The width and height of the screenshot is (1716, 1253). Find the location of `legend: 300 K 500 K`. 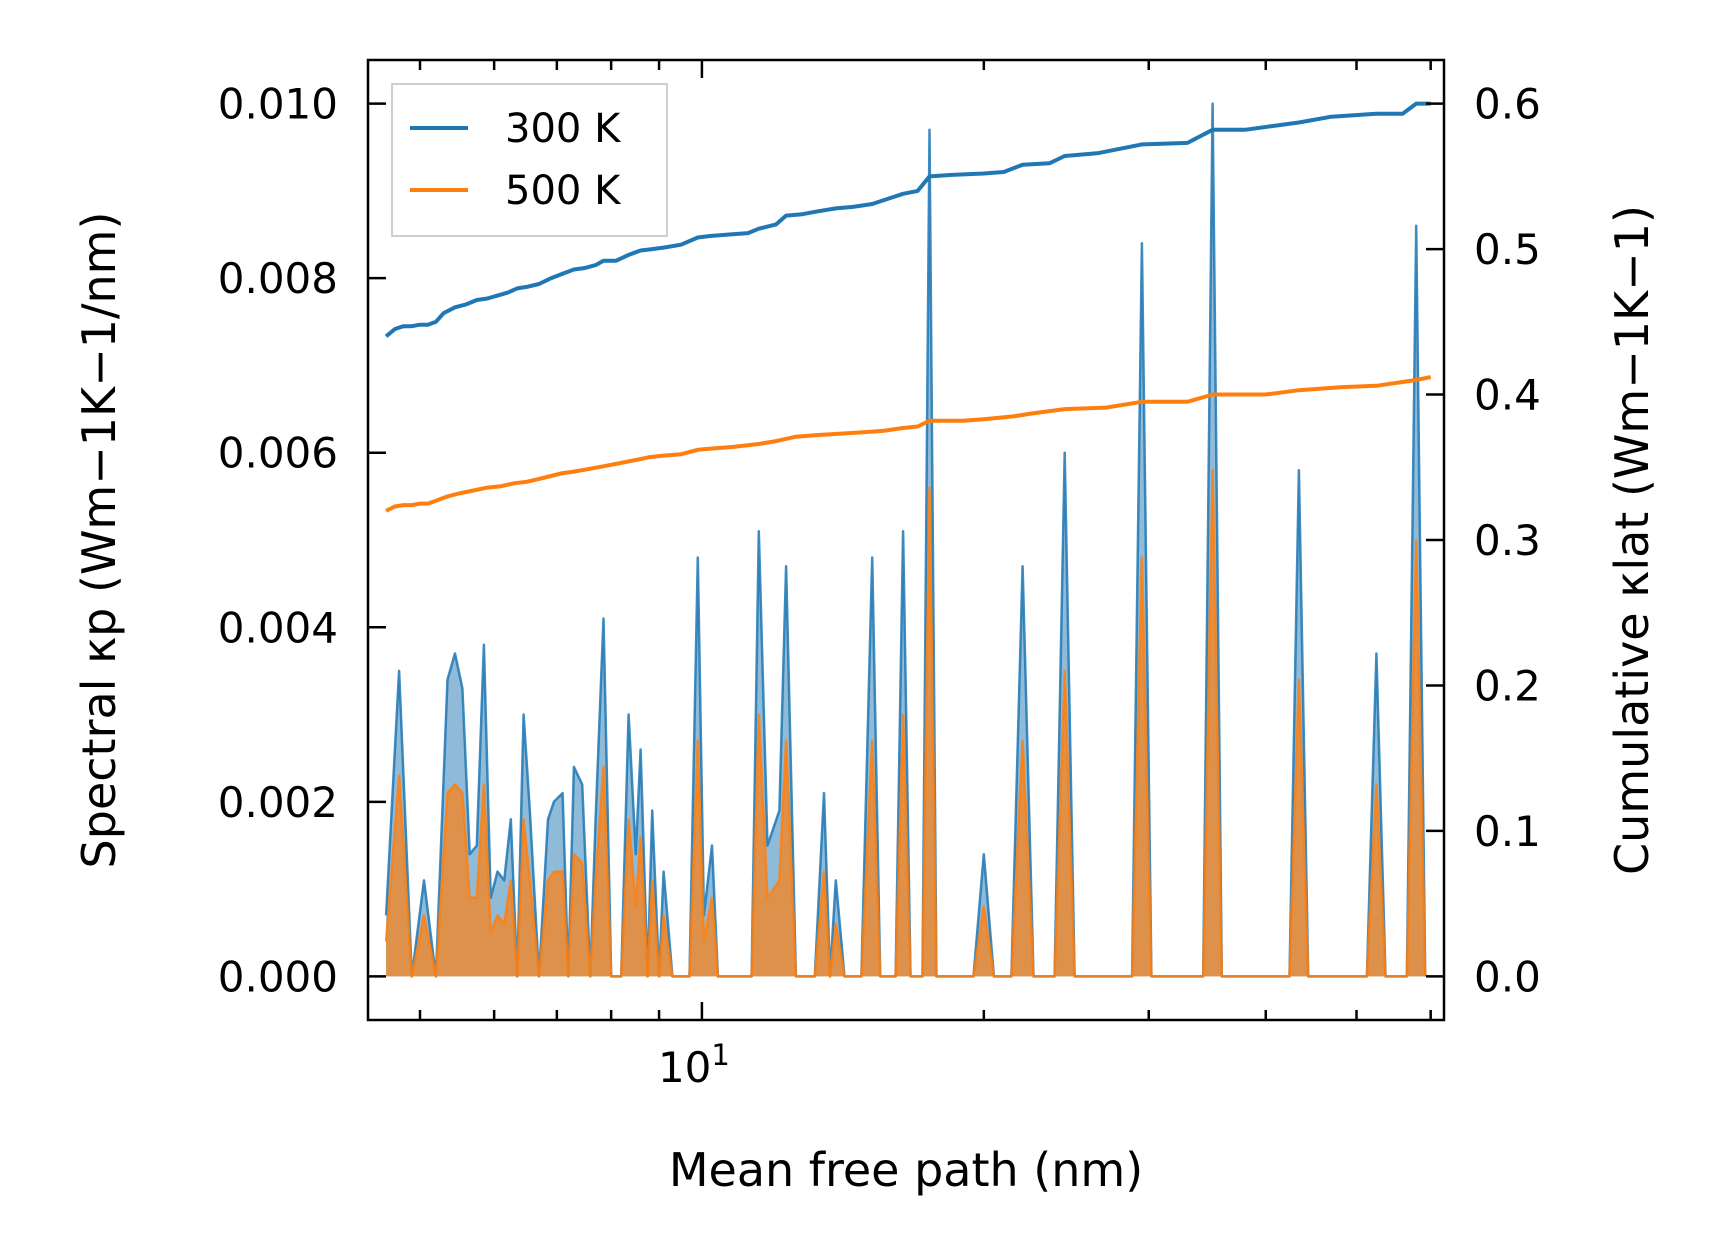

legend: 300 K 500 K is located at coordinates (529, 160).